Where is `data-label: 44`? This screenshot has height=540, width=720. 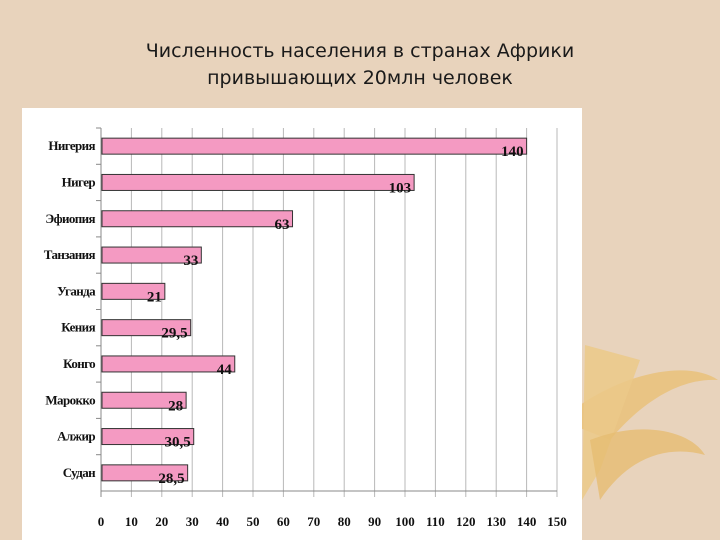 data-label: 44 is located at coordinates (225, 370).